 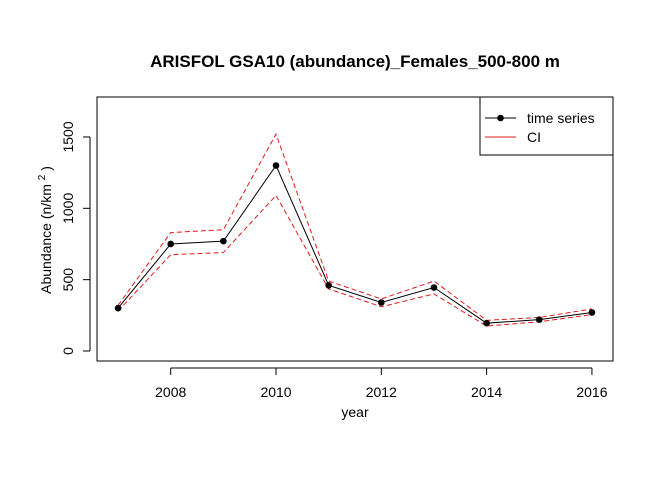 What do you see at coordinates (500, 118) in the screenshot?
I see `legend-point-time-series` at bounding box center [500, 118].